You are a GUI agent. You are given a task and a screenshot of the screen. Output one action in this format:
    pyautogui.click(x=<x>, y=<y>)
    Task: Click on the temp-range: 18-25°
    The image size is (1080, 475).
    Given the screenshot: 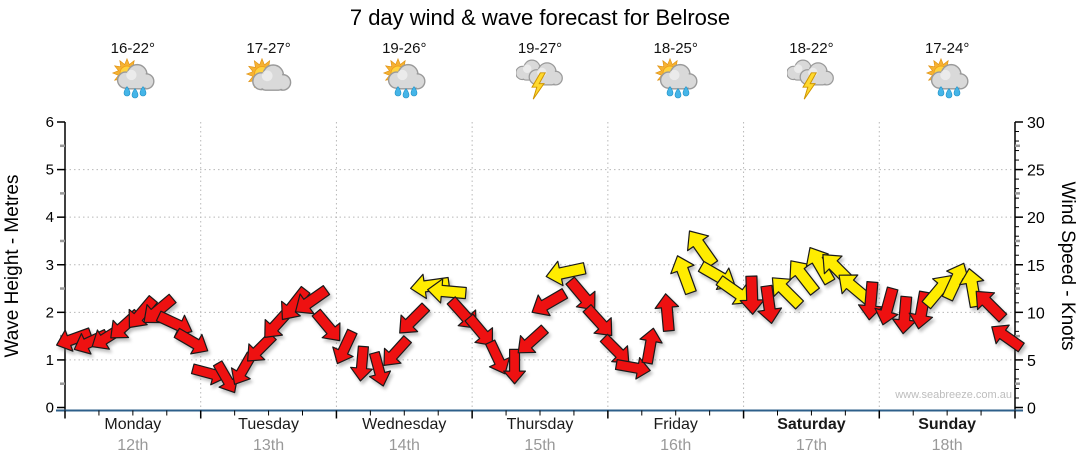 What is the action you would take?
    pyautogui.click(x=675, y=48)
    